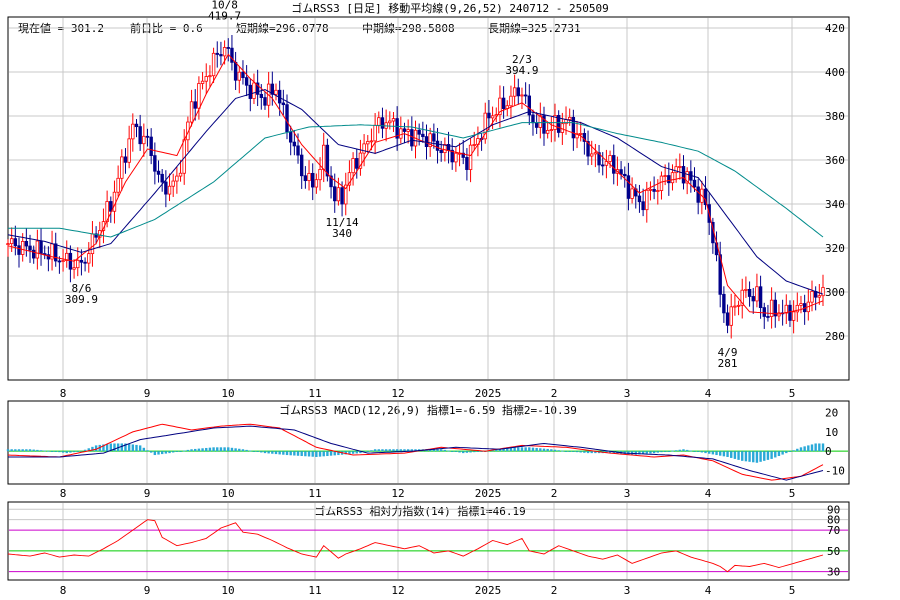 Image resolution: width=900 pixels, height=600 pixels. Describe the element at coordinates (833, 530) in the screenshot. I see `y-tick-label: 70` at that location.